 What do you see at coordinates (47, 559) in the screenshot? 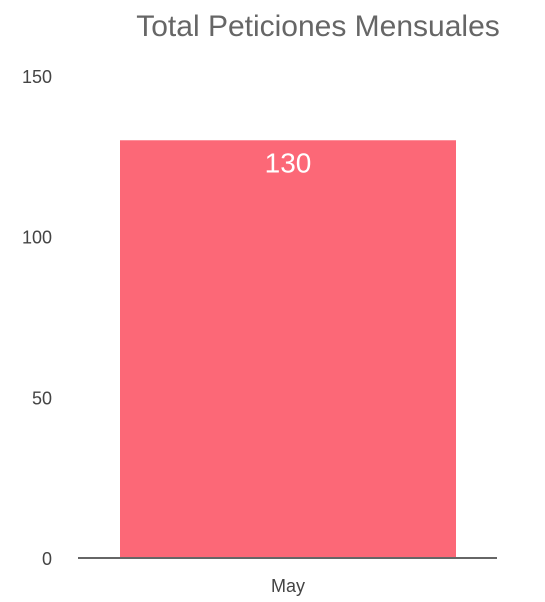
I see `y-tick-label: 0` at bounding box center [47, 559].